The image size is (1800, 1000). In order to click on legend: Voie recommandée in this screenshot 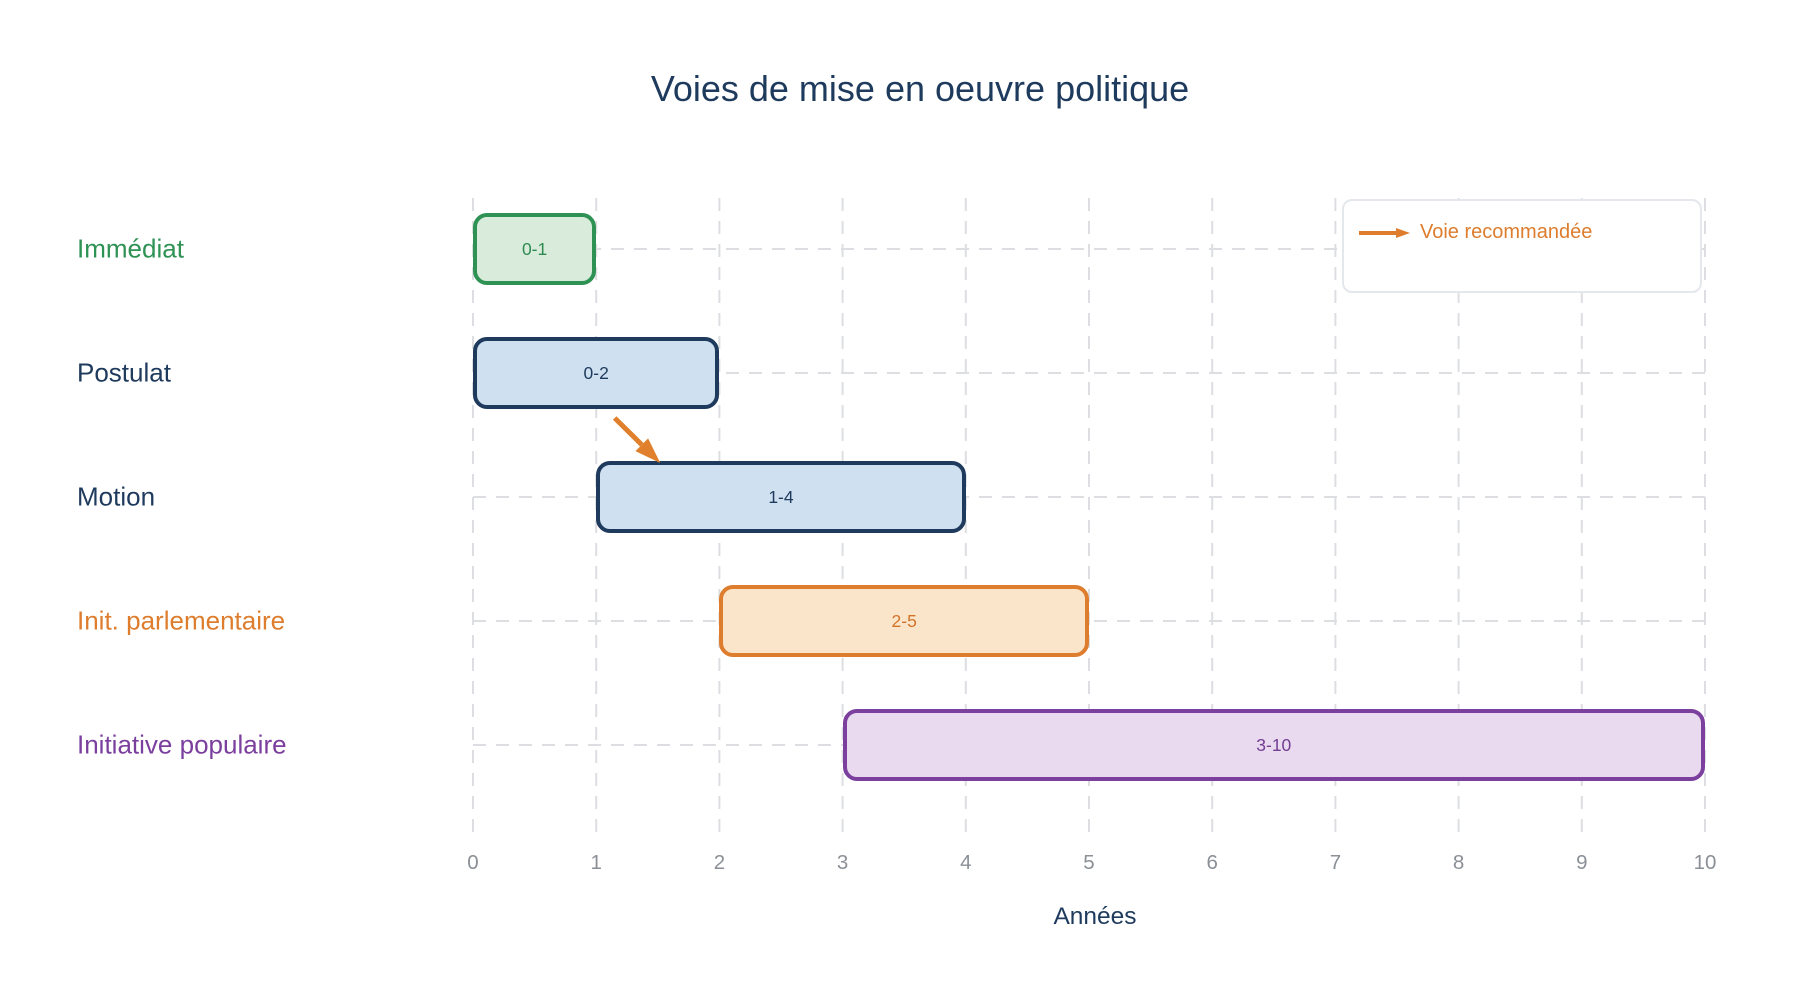, I will do `click(1522, 246)`.